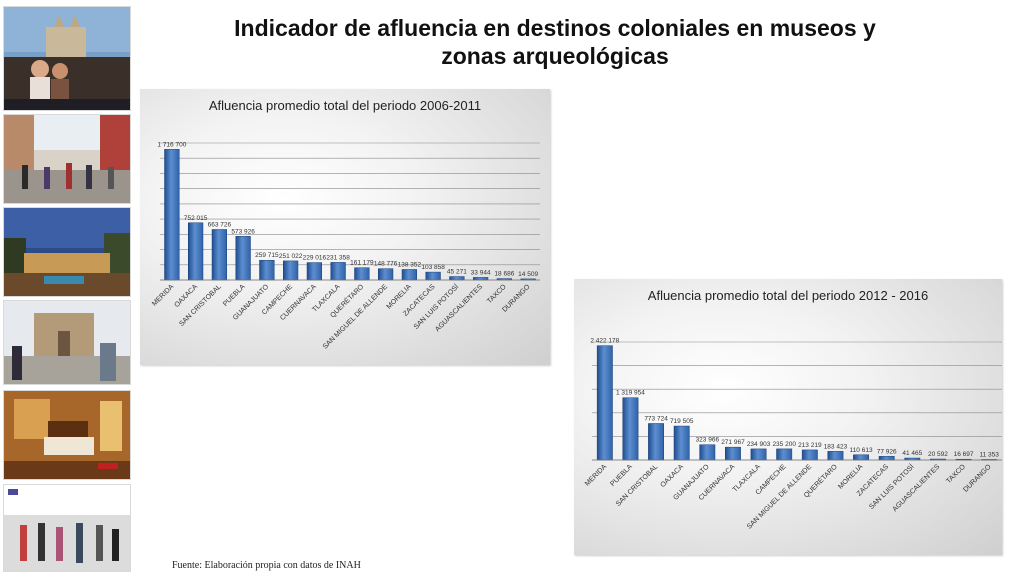 This screenshot has height=576, width=1024. I want to click on chart-2012-2016-data-label: 20 592, so click(938, 454).